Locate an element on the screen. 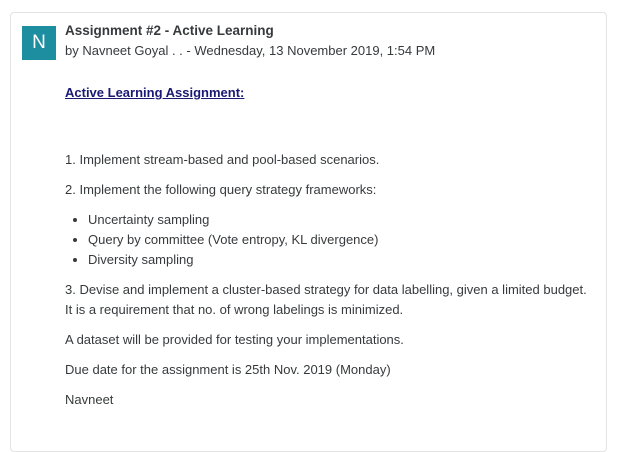 The width and height of the screenshot is (621, 452). content-heading: Active Learning Assignment: is located at coordinates (155, 92).